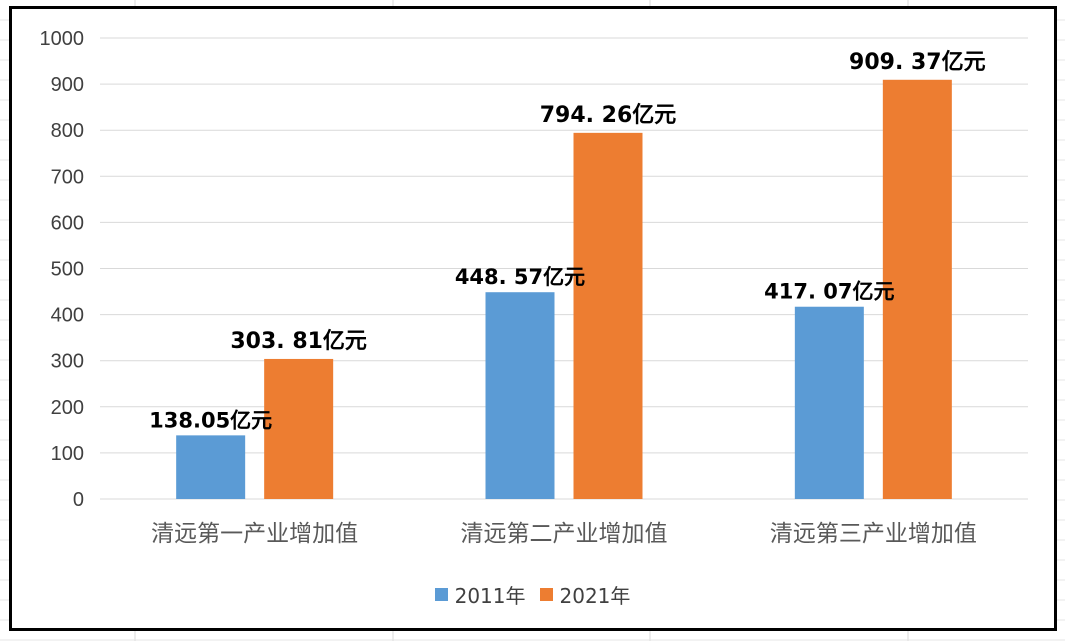 The width and height of the screenshot is (1065, 641). What do you see at coordinates (67, 454) in the screenshot?
I see `y-tick-label: 100` at bounding box center [67, 454].